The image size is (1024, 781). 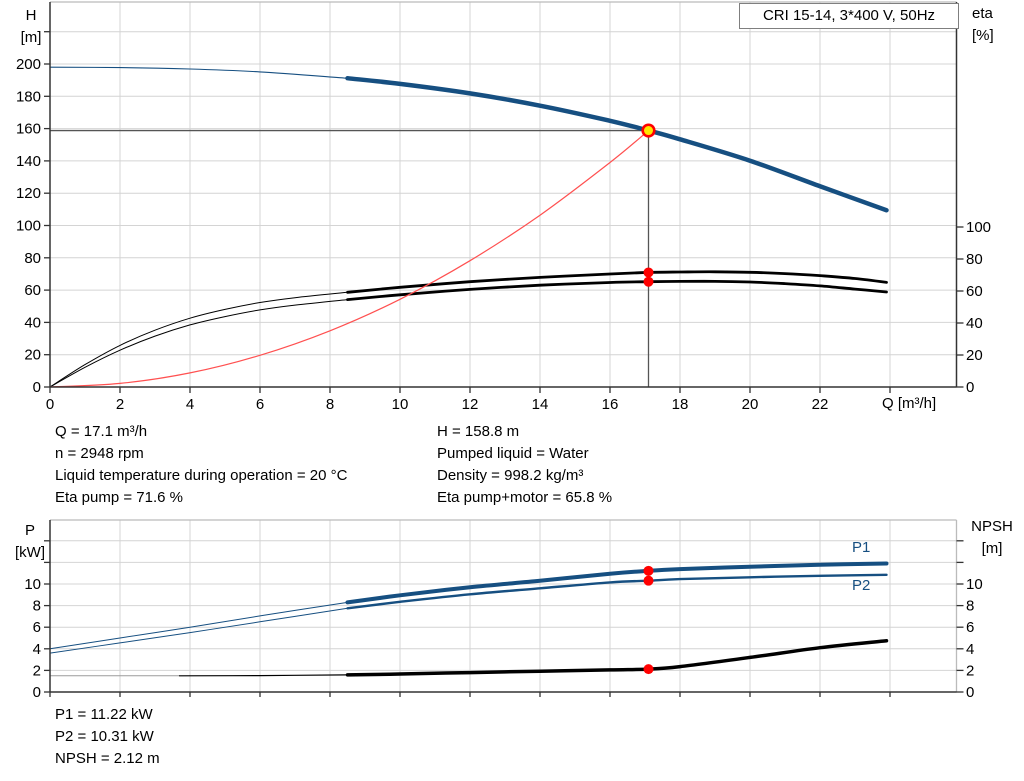 I want to click on npsh-tick-label: 8, so click(x=970, y=606).